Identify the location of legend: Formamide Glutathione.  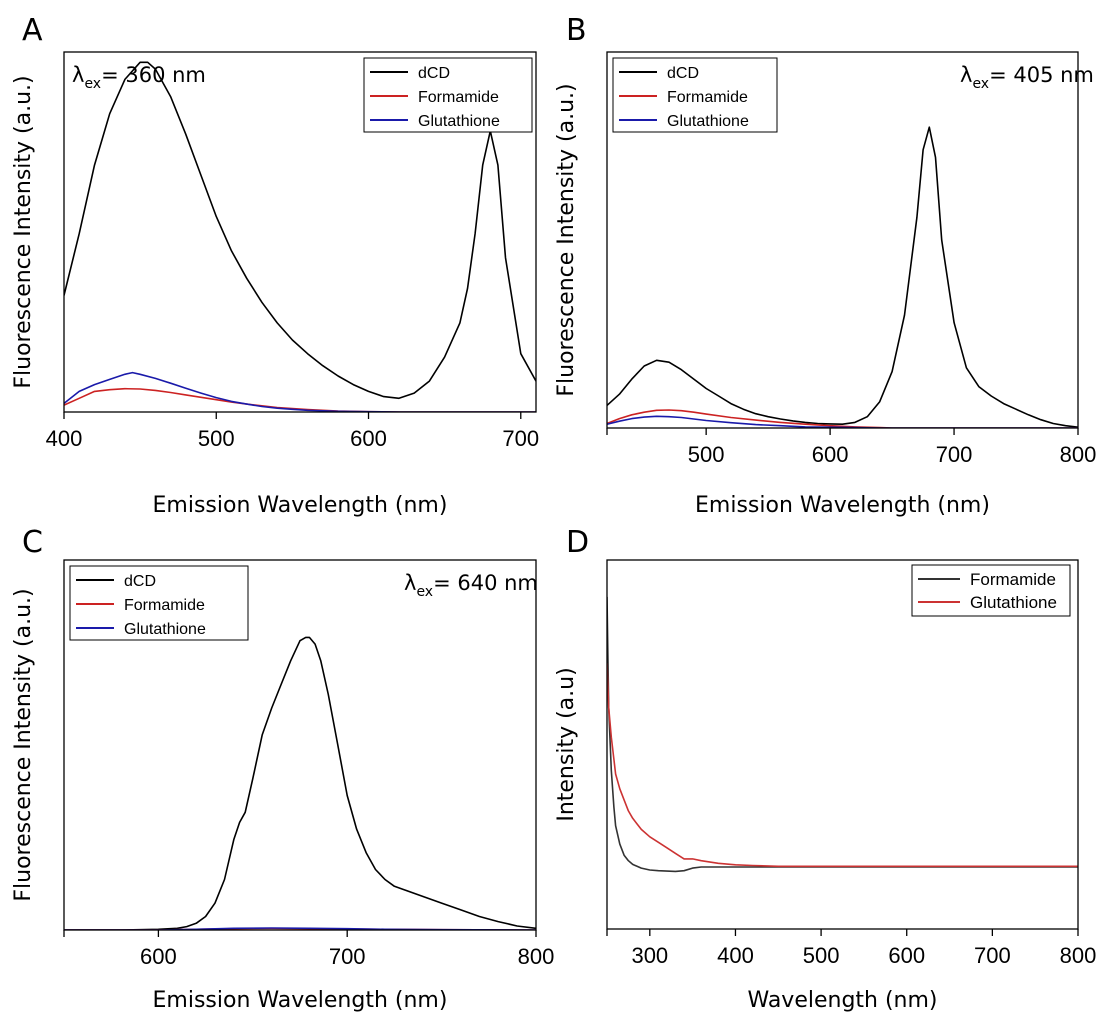
(991, 590).